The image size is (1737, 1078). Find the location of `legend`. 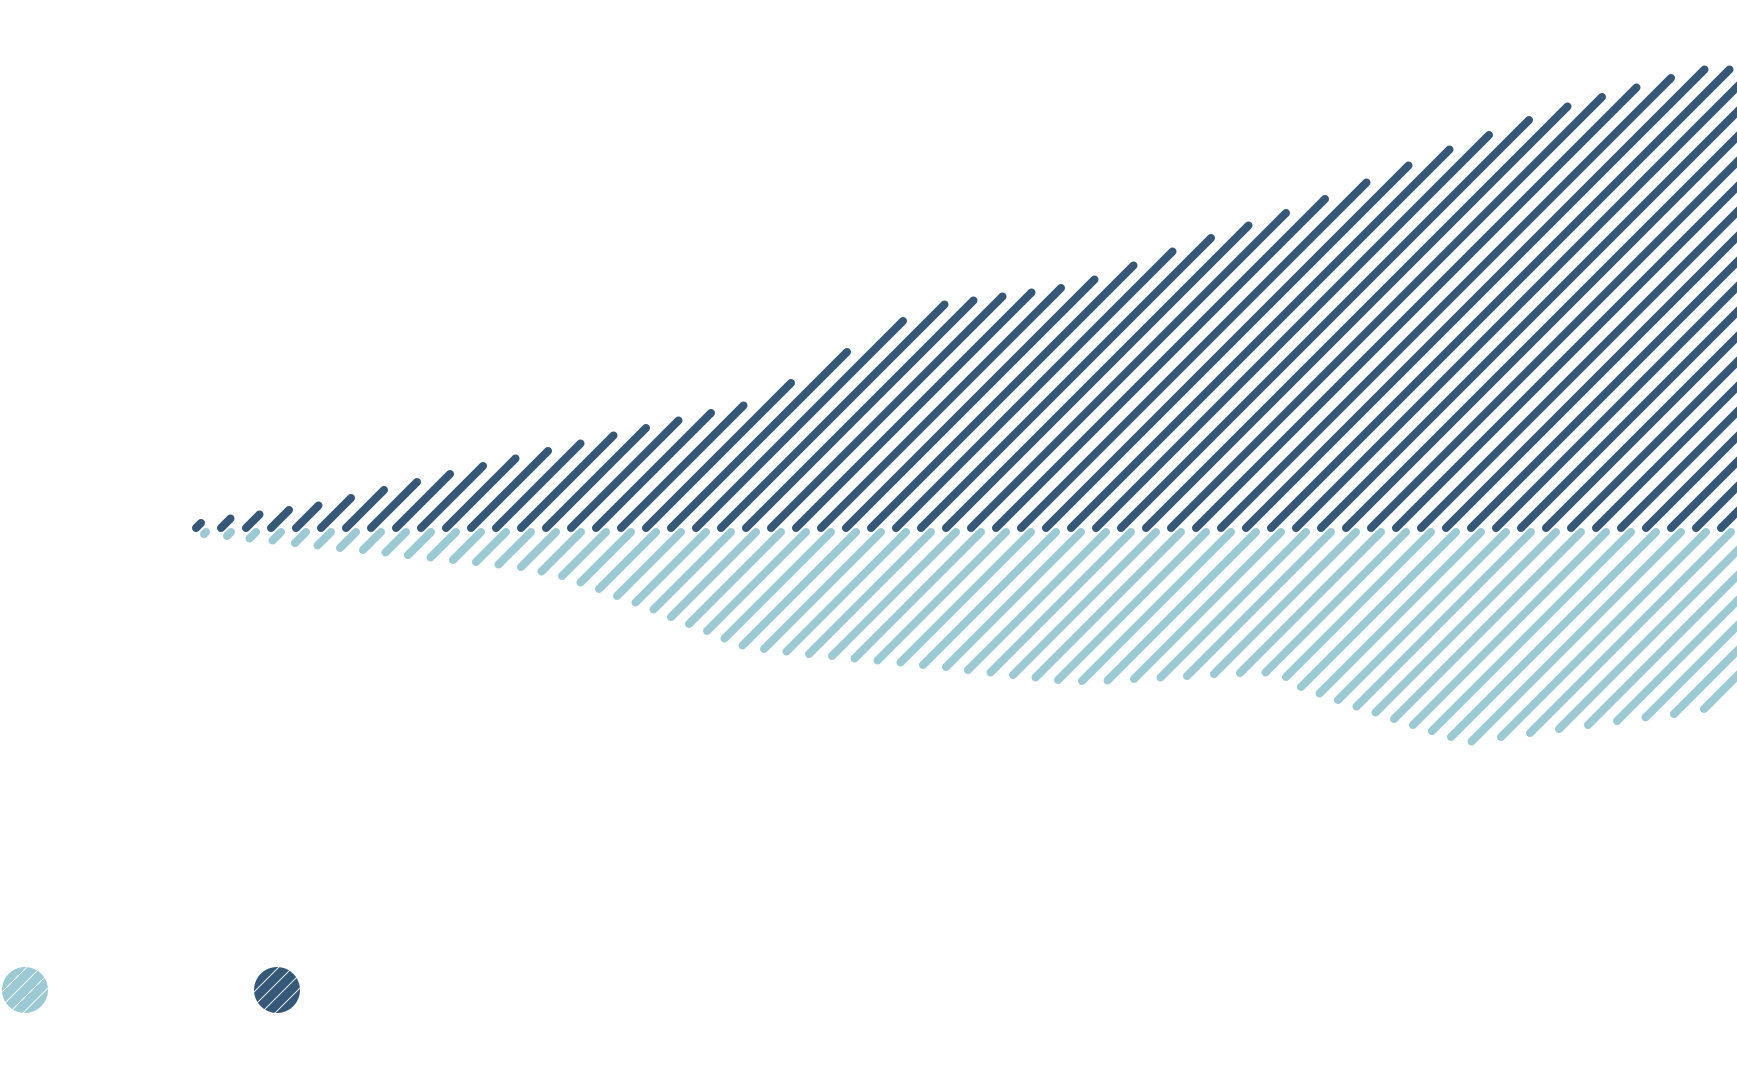

legend is located at coordinates (151, 990).